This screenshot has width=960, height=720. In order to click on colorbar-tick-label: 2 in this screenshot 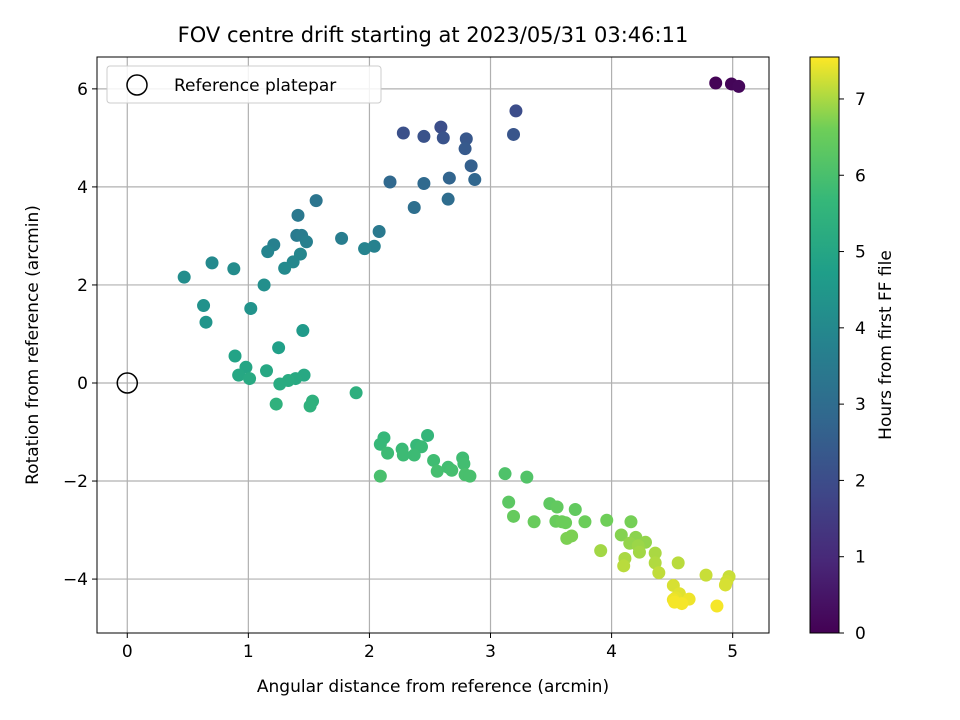, I will do `click(860, 481)`.